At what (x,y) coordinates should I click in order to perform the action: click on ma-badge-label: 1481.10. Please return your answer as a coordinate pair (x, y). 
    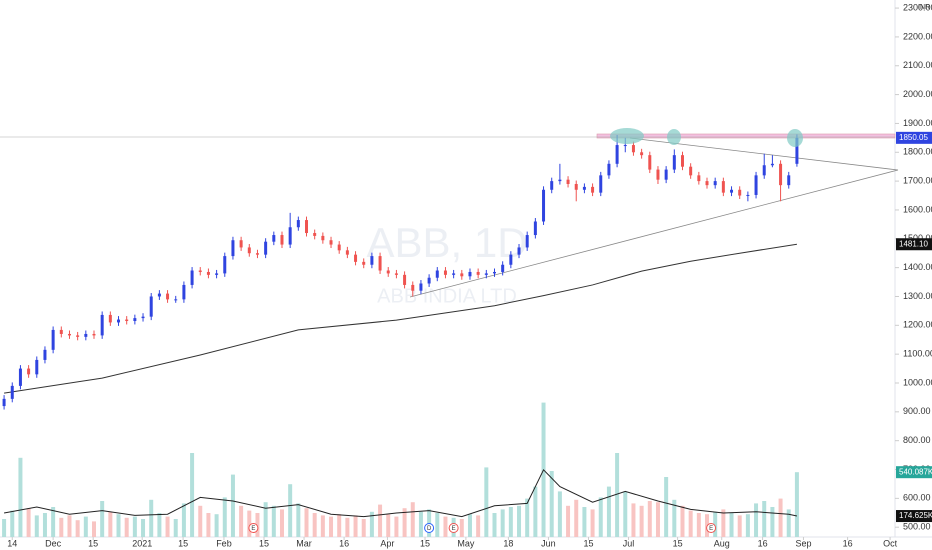
    Looking at the image, I should click on (913, 243).